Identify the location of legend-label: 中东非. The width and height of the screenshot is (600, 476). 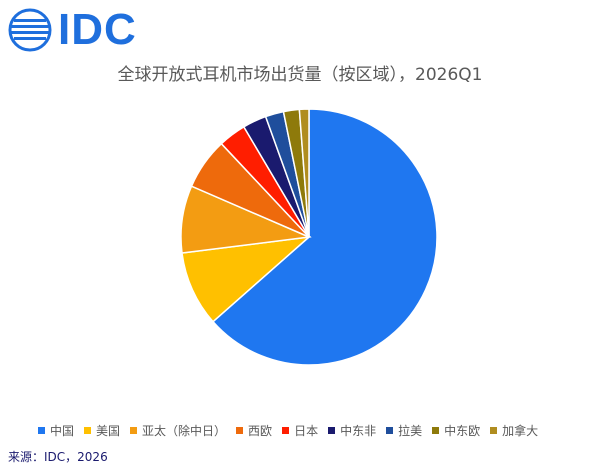
(358, 431).